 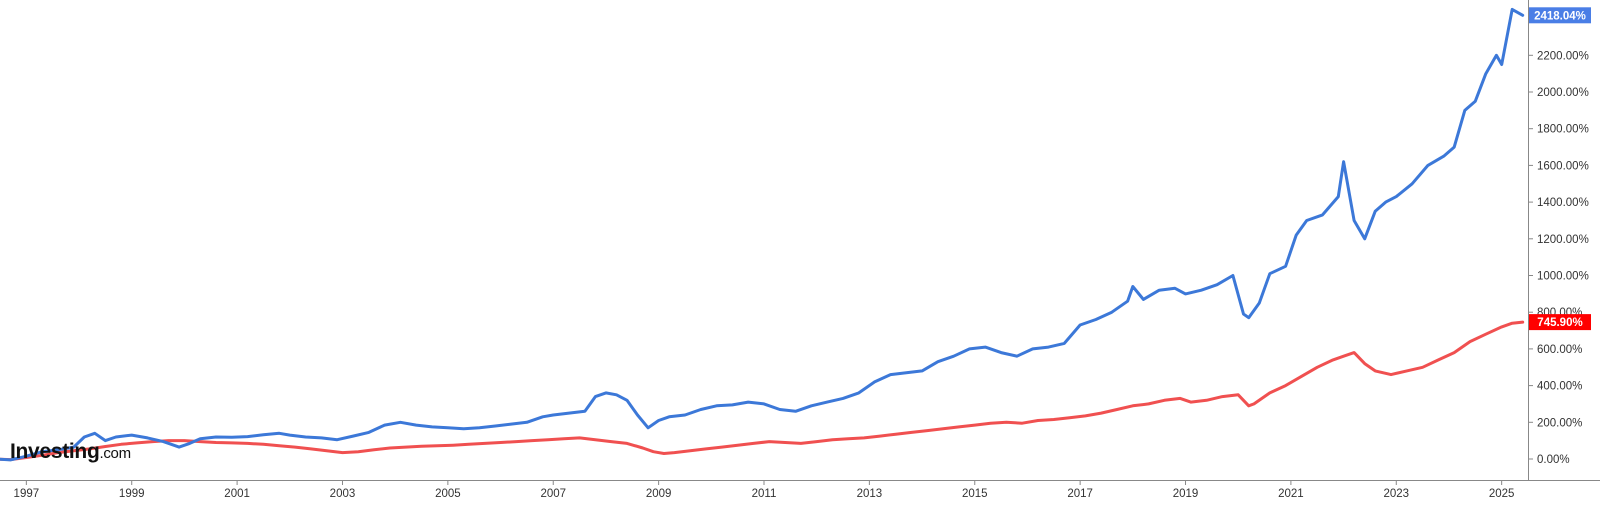 I want to click on y-tick-label: 2200.00%, so click(x=1563, y=56).